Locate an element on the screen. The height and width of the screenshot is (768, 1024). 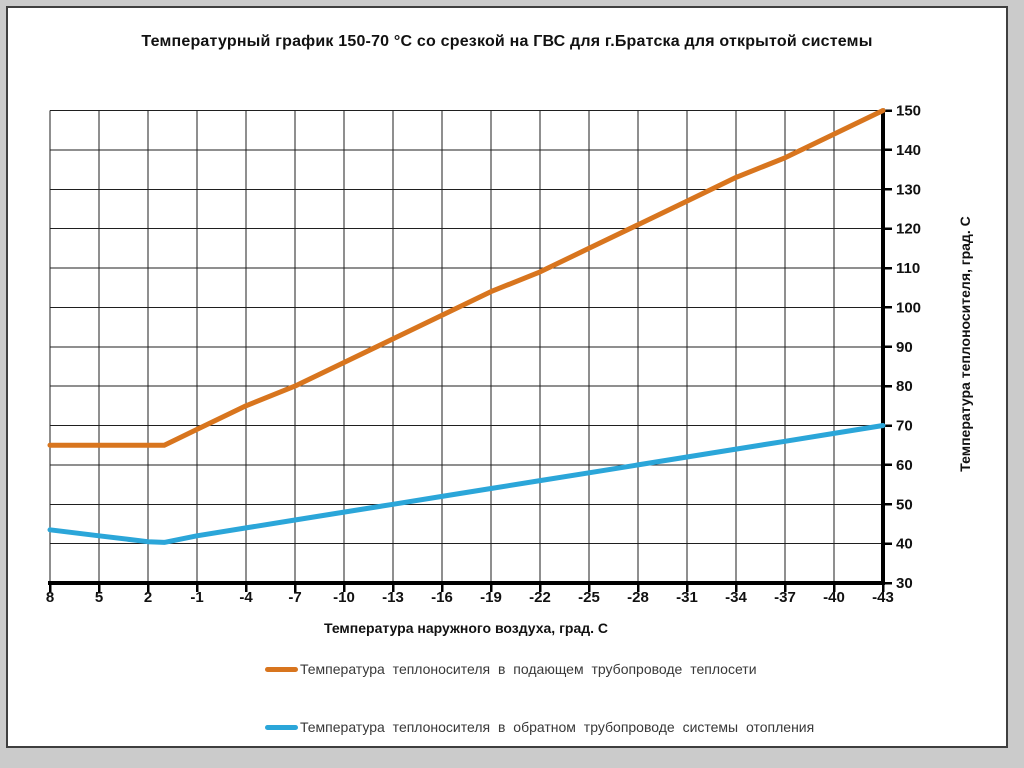
svg-text: -7 is located at coordinates (294, 597).